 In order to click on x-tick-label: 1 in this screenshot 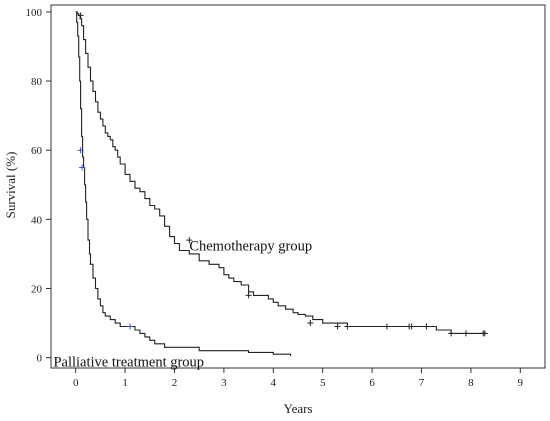, I will do `click(125, 383)`.